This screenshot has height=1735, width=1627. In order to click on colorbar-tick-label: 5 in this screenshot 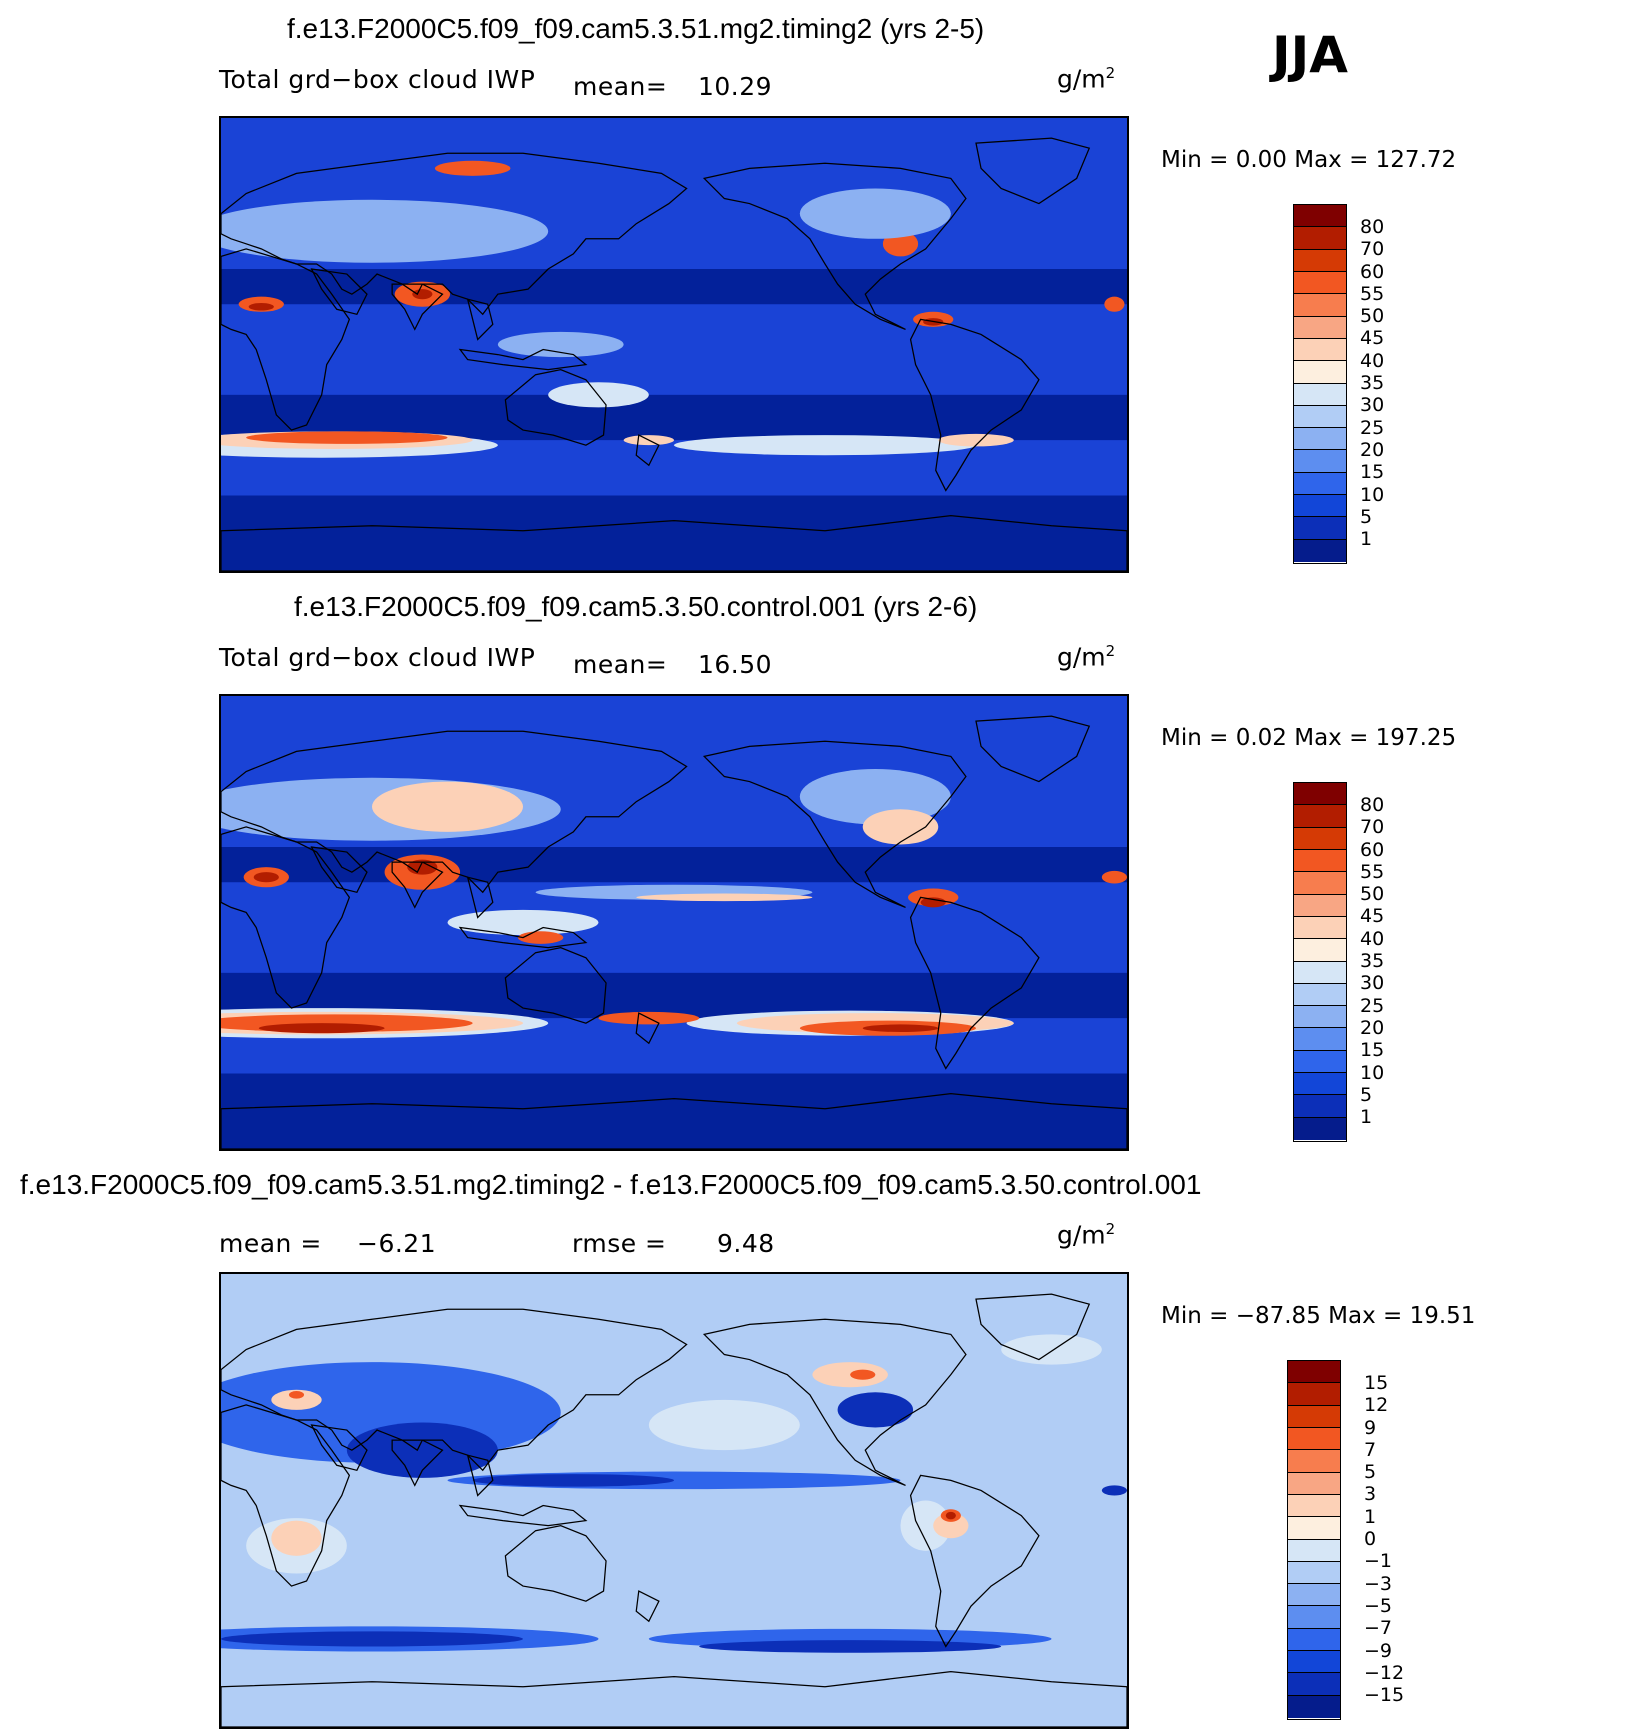, I will do `click(1366, 1094)`.